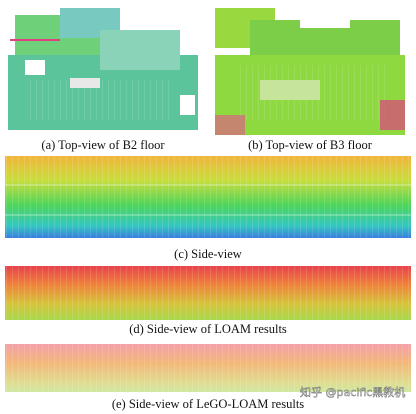  Describe the element at coordinates (103, 69) in the screenshot. I see `b2-top-view` at that location.